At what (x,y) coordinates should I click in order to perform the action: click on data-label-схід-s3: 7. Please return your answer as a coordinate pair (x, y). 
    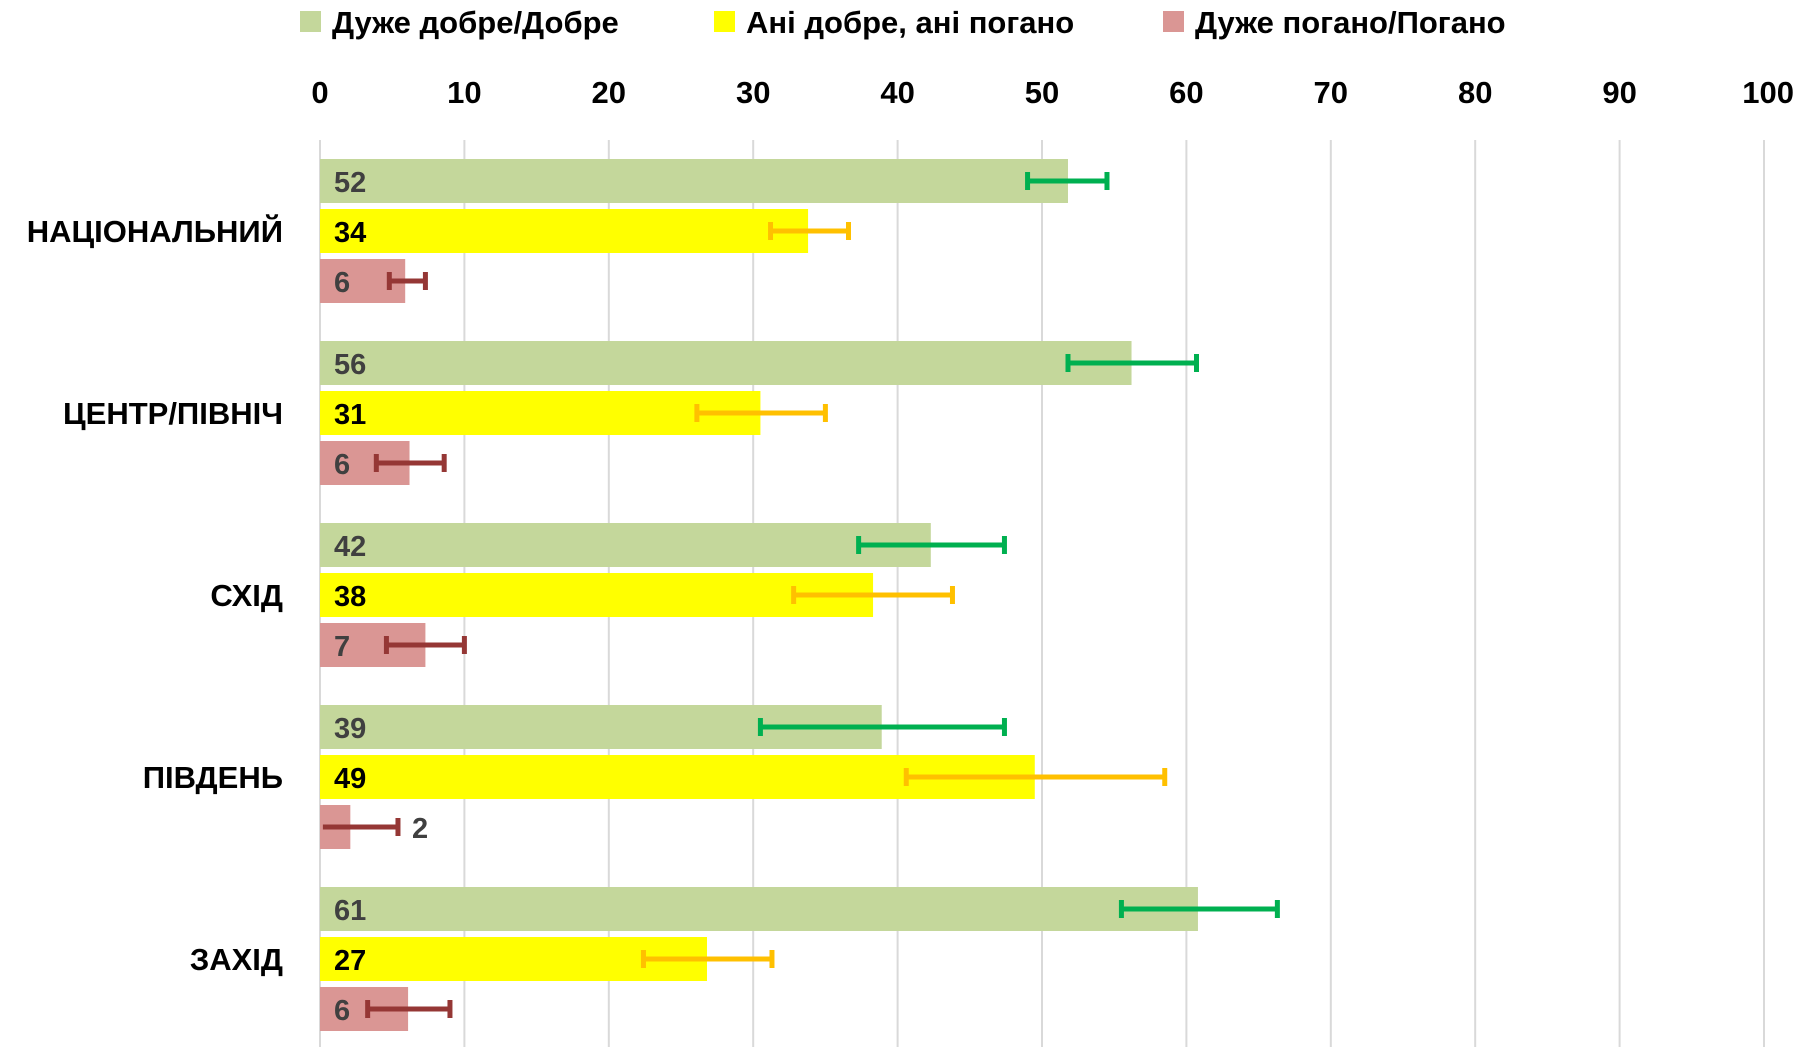
    Looking at the image, I should click on (342, 647).